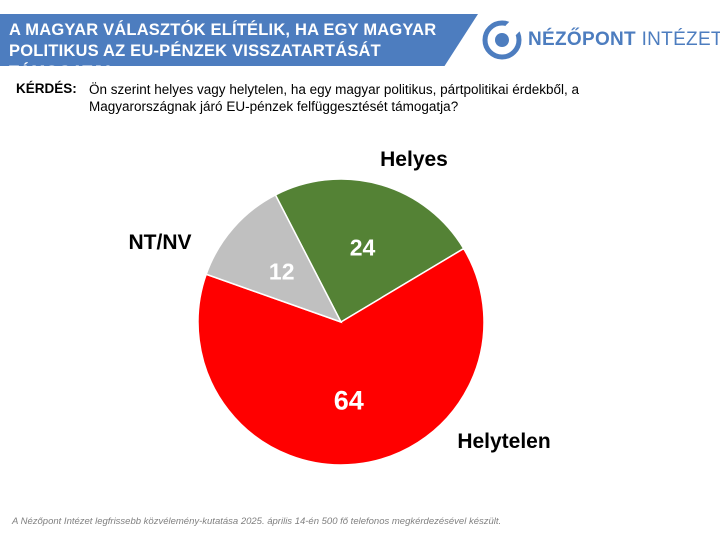 Image resolution: width=720 pixels, height=540 pixels. I want to click on data-label-helyes: 24, so click(363, 247).